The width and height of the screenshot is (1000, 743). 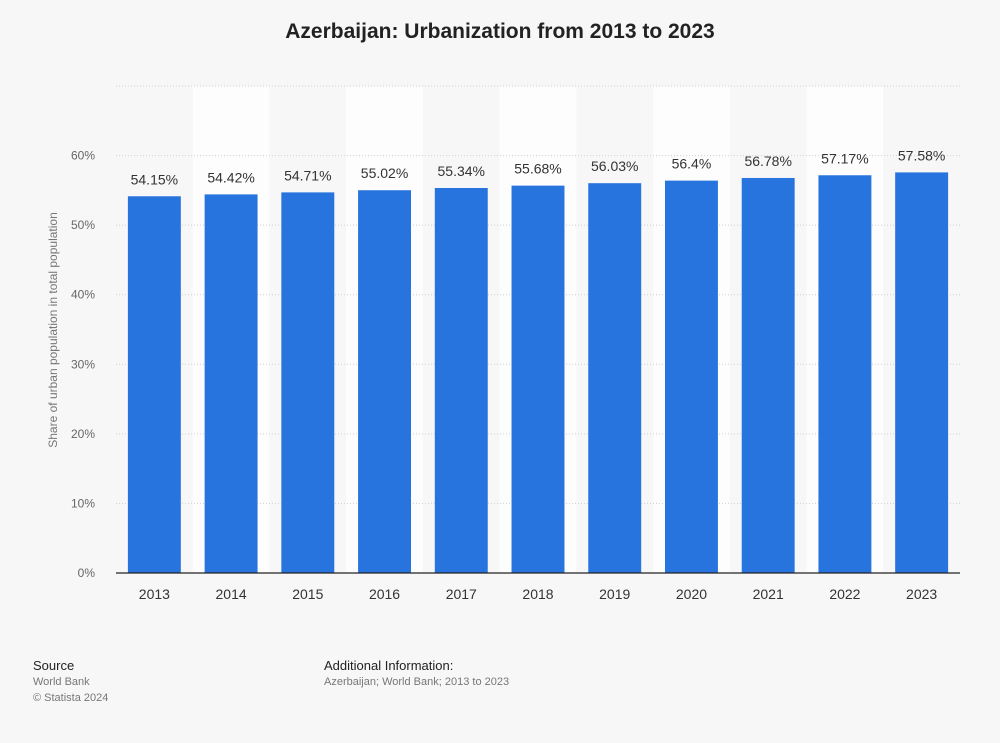 I want to click on source-block: Source World Bank © Statista 2024, so click(x=70, y=682).